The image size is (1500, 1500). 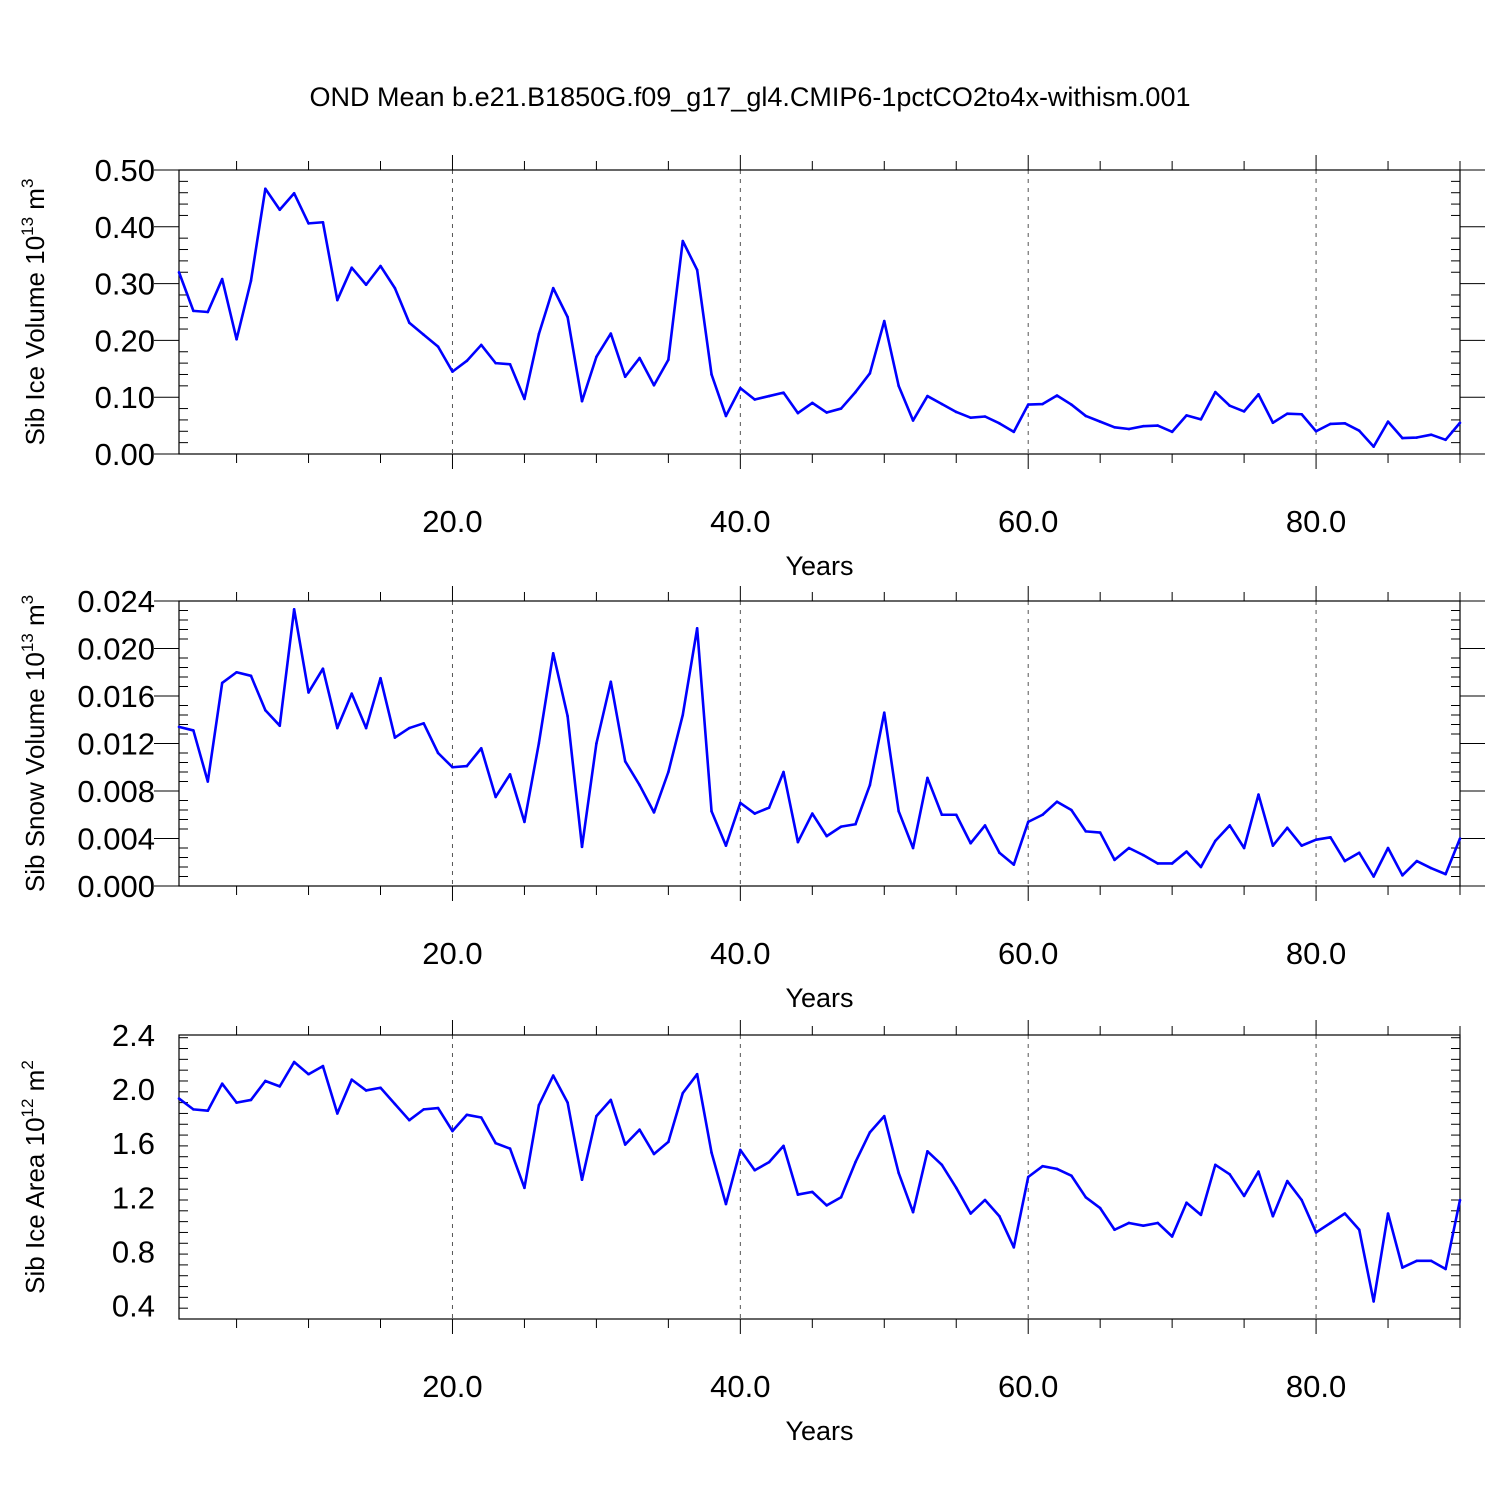 What do you see at coordinates (133, 1035) in the screenshot?
I see `y-tick-label: 2.4` at bounding box center [133, 1035].